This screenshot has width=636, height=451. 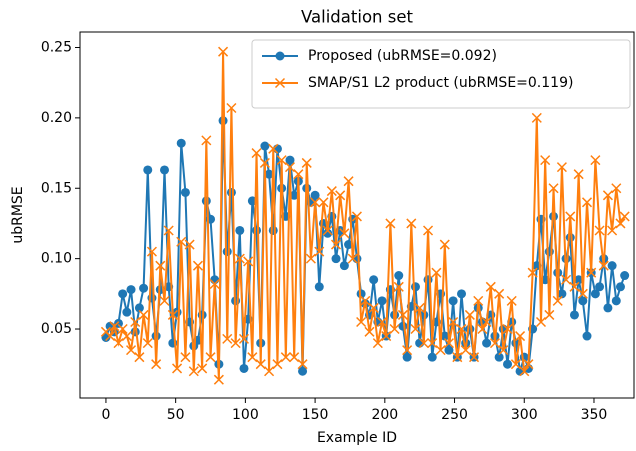 What do you see at coordinates (357, 438) in the screenshot?
I see `x-axis-label: Example ID` at bounding box center [357, 438].